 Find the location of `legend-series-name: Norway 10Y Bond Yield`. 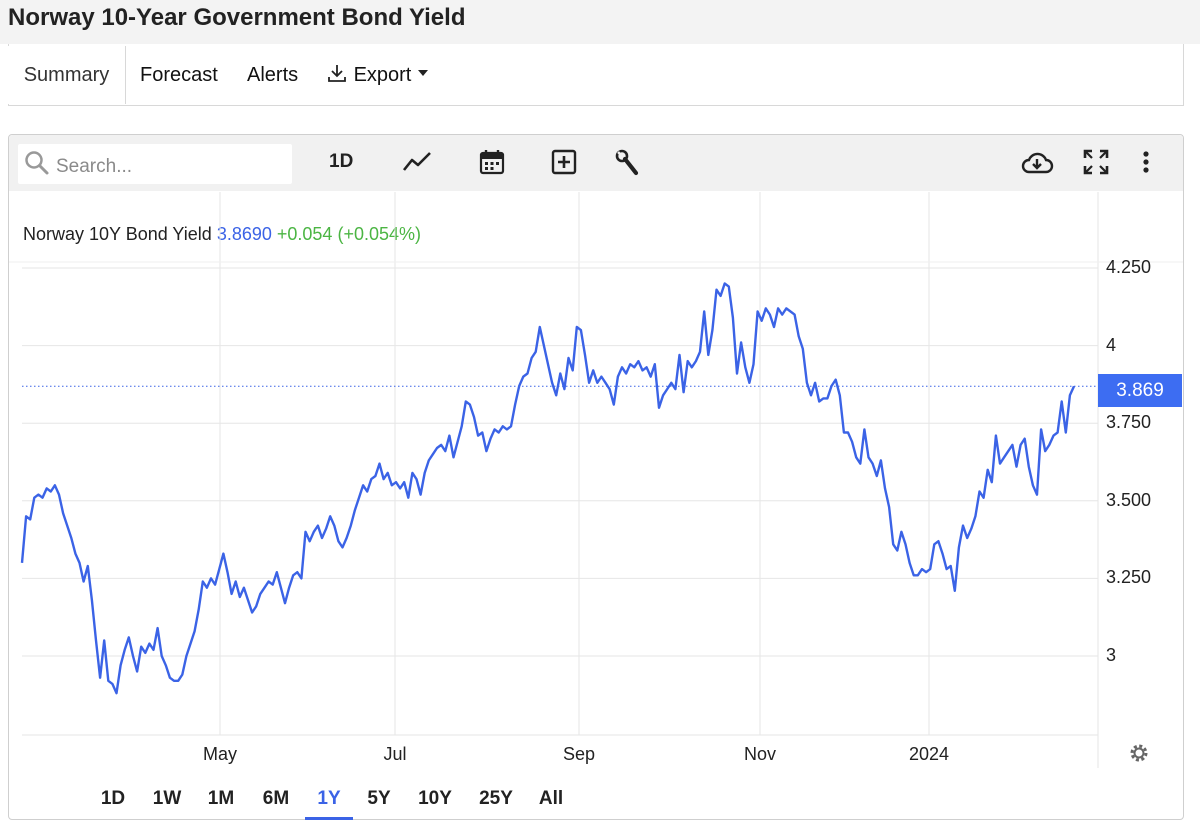

legend-series-name: Norway 10Y Bond Yield is located at coordinates (117, 234).